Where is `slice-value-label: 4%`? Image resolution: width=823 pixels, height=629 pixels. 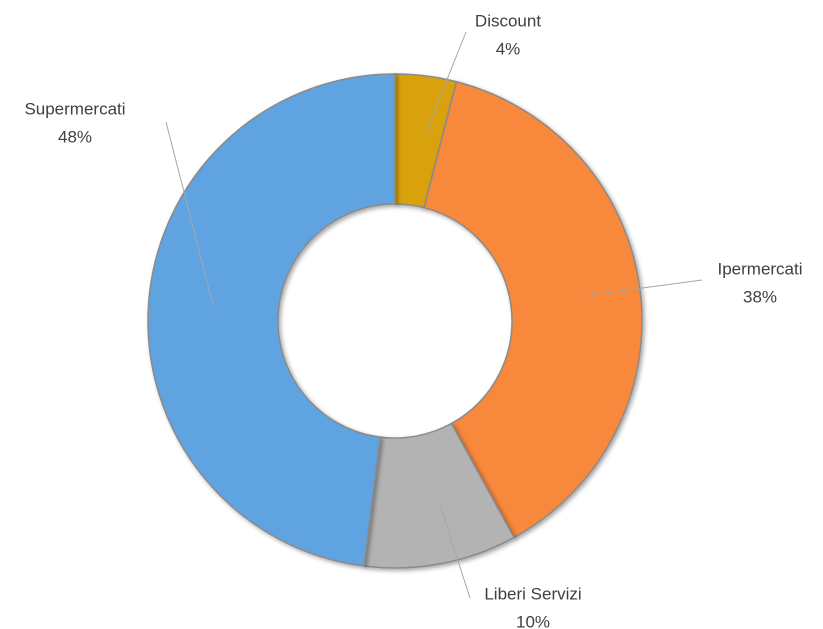
slice-value-label: 4% is located at coordinates (508, 48).